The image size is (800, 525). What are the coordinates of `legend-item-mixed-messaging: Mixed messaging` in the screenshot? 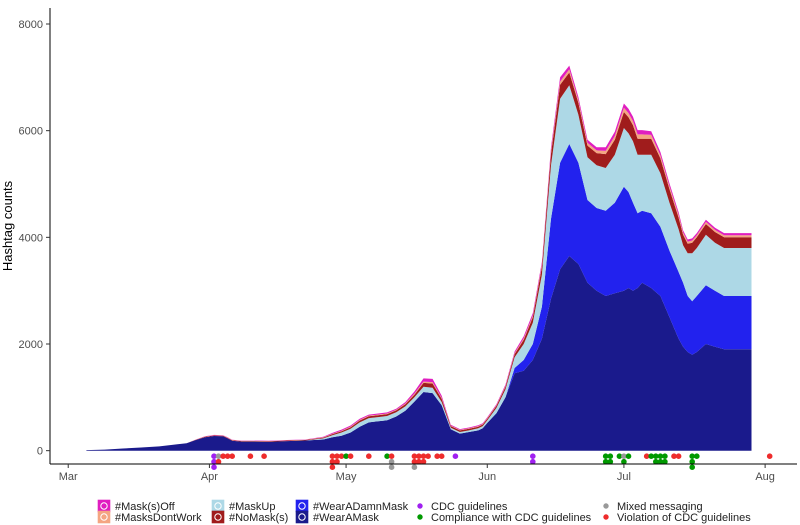 It's located at (651, 506).